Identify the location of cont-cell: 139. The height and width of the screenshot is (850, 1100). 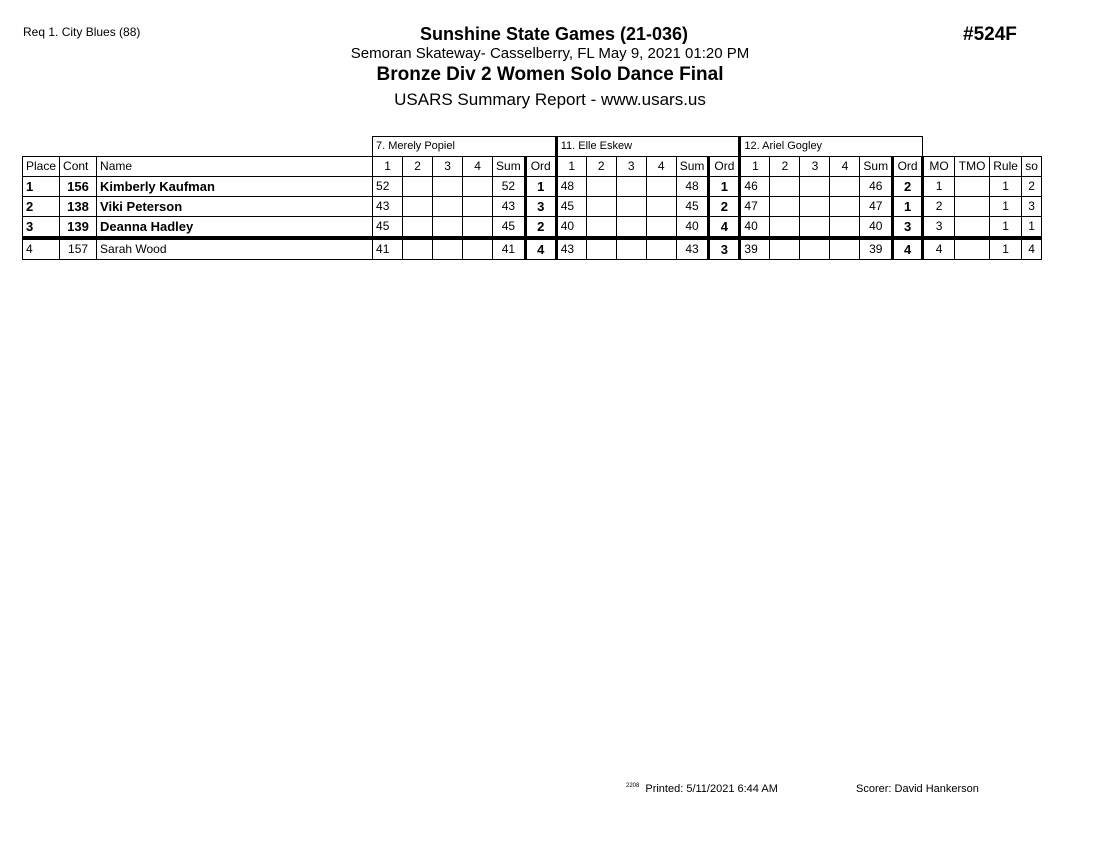
(78, 228).